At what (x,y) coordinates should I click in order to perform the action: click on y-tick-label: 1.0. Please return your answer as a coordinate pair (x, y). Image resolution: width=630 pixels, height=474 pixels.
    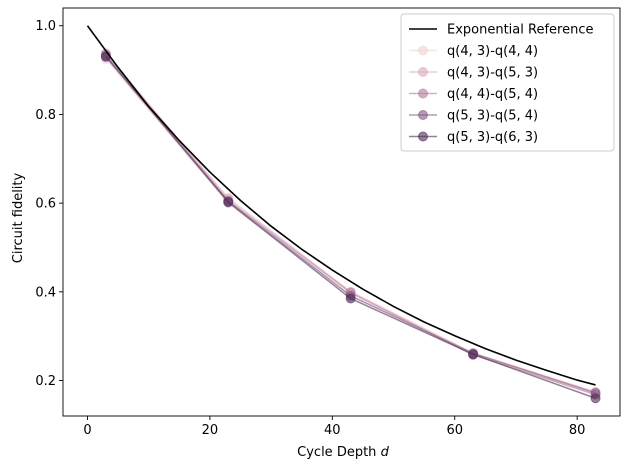
    Looking at the image, I should click on (45, 26).